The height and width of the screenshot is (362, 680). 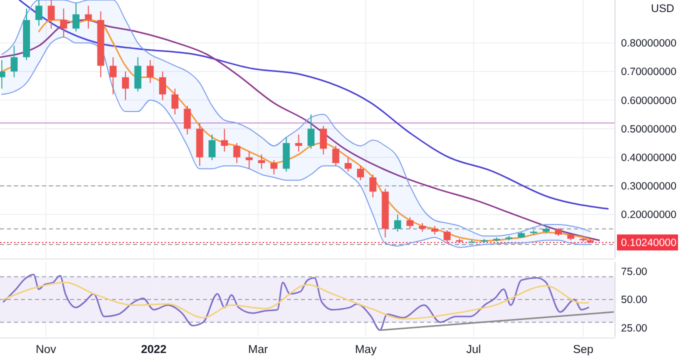 What do you see at coordinates (649, 215) in the screenshot?
I see `y-tick-label: 0.20000000` at bounding box center [649, 215].